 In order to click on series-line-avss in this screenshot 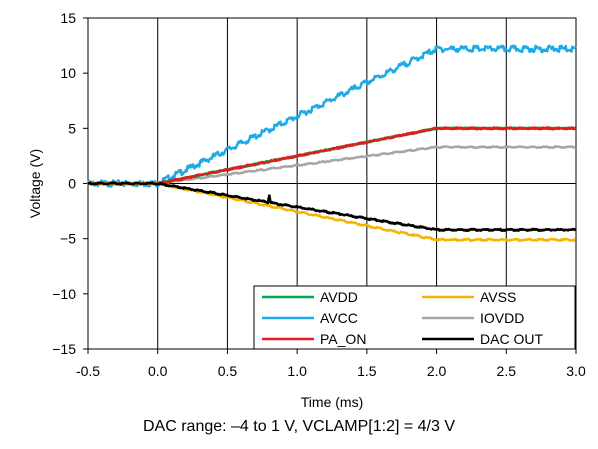, I will do `click(332, 211)`.